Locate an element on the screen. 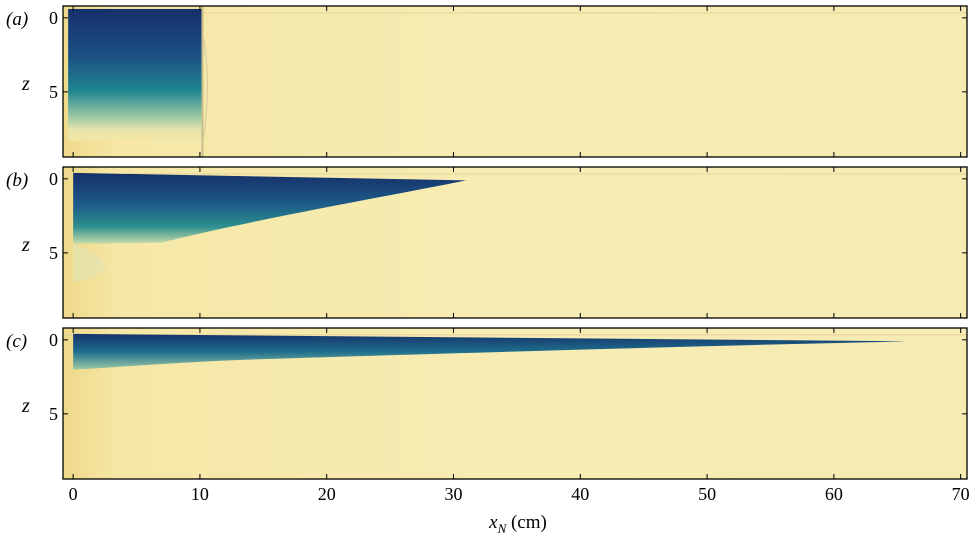 The width and height of the screenshot is (979, 540). panel-b-ylabel: z is located at coordinates (25, 245).